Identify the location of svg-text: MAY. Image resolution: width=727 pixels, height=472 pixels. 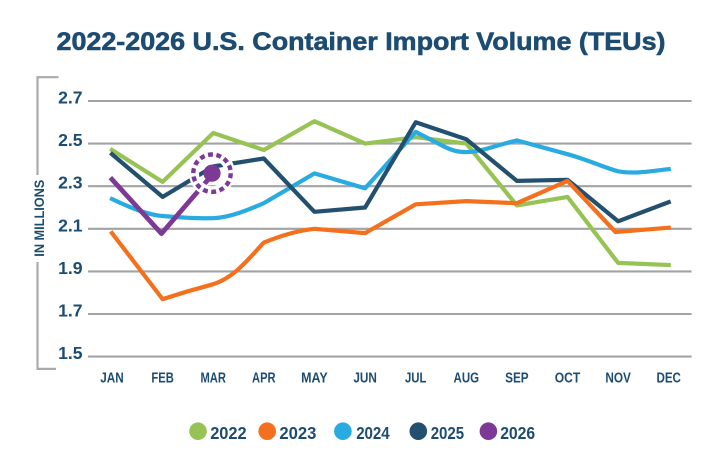
(314, 379).